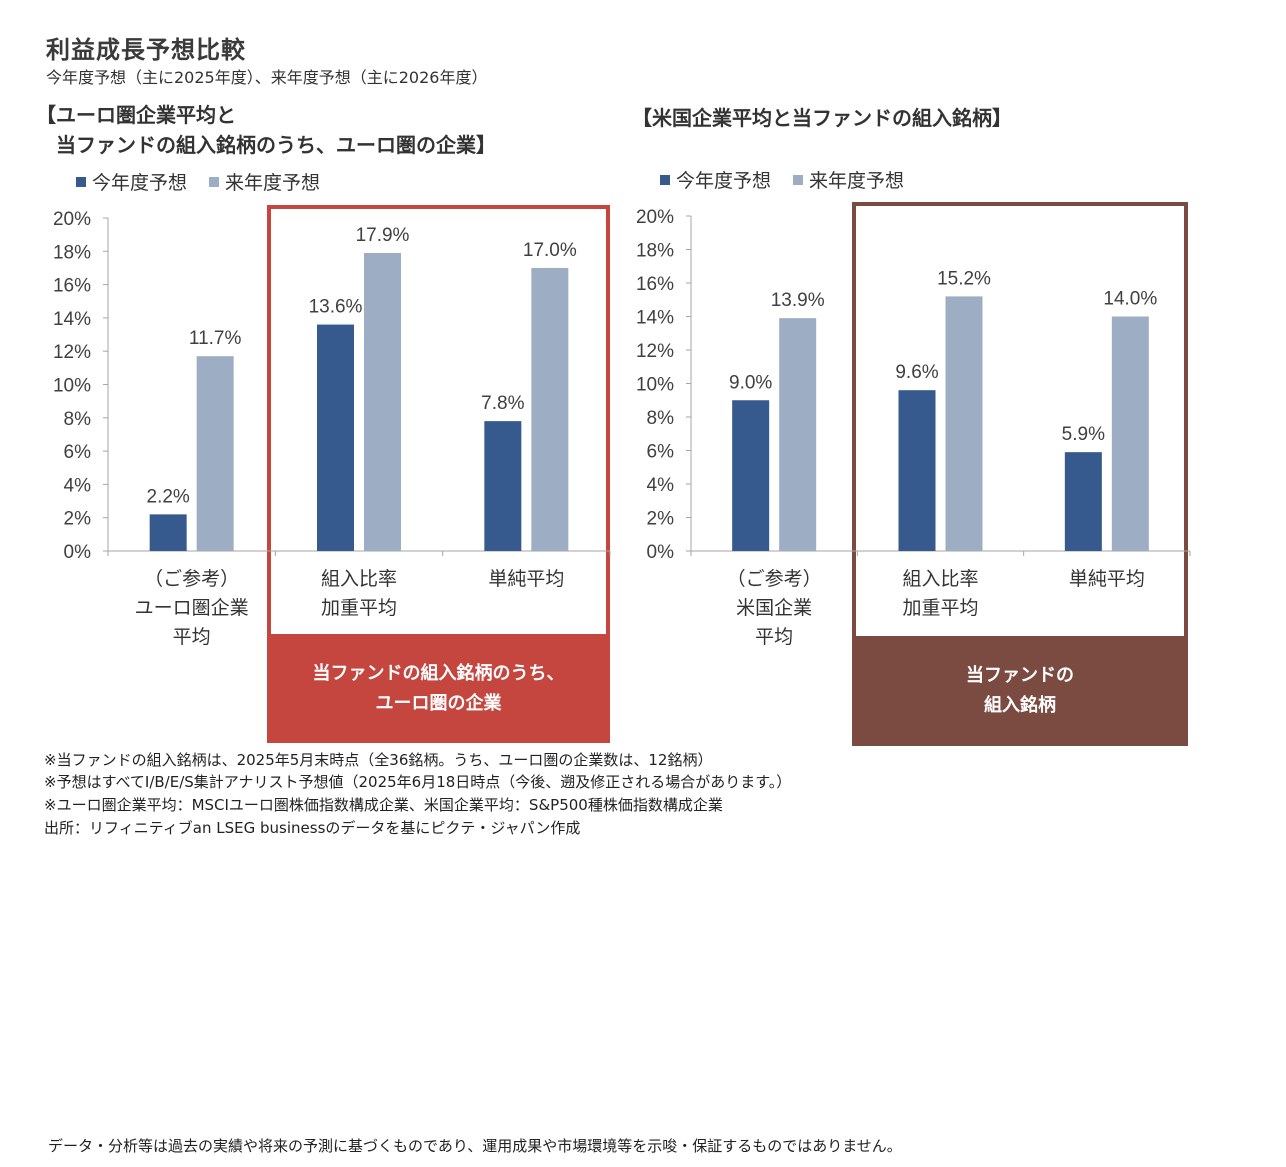  What do you see at coordinates (267, 77) in the screenshot?
I see `page-subtitle: 今年度予想（主に2025年度）、来年度予想（主に2026年度）` at bounding box center [267, 77].